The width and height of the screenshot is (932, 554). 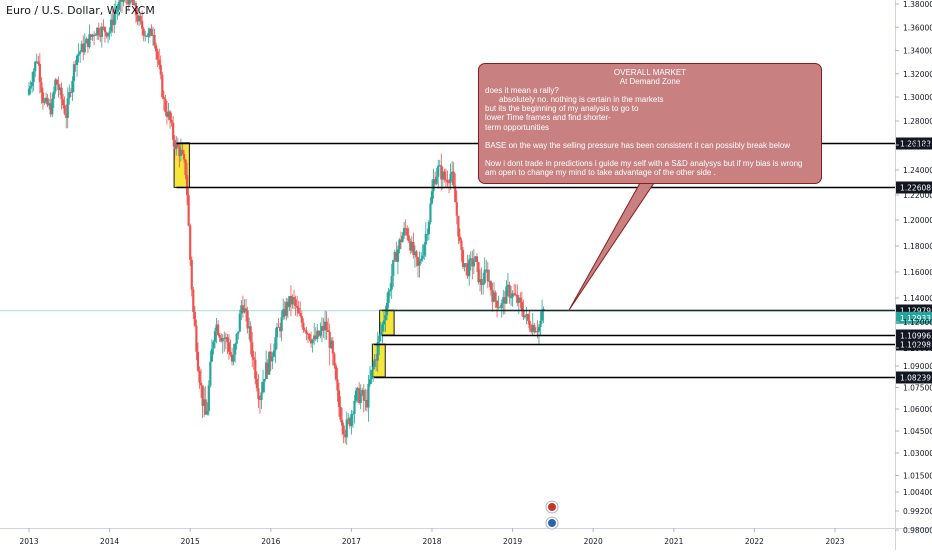 I want to click on note-line: lower Time frames and find shorter-, so click(x=650, y=117).